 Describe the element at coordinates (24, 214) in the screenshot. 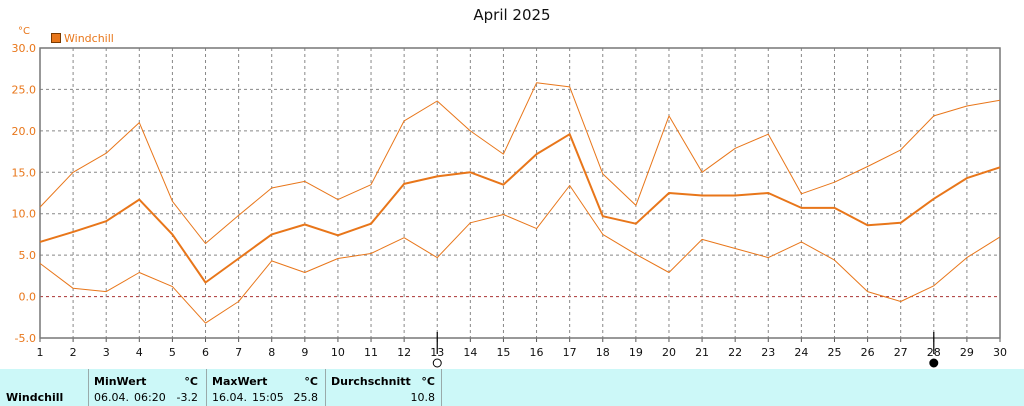

I see `y-tick-label: 10.0` at that location.